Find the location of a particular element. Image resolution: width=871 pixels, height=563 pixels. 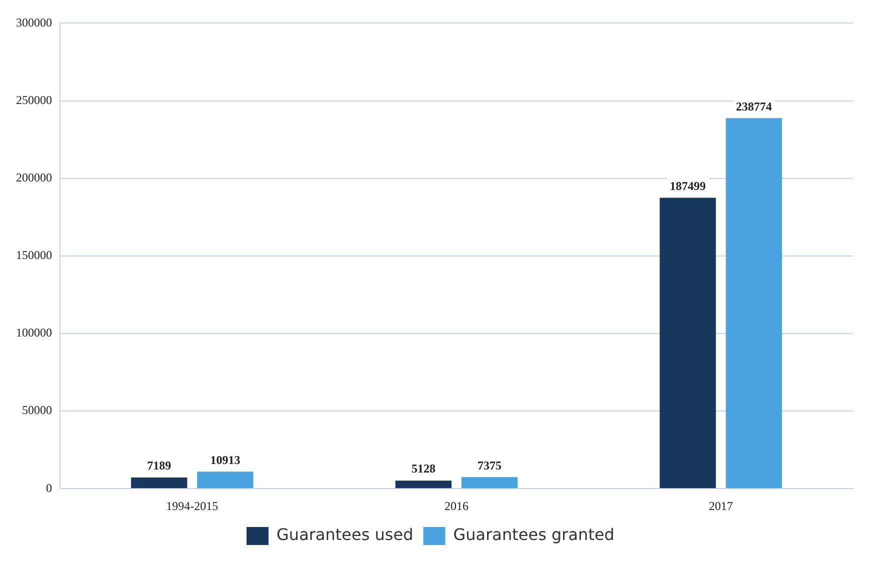

x-tick-label: 2016 is located at coordinates (456, 505).